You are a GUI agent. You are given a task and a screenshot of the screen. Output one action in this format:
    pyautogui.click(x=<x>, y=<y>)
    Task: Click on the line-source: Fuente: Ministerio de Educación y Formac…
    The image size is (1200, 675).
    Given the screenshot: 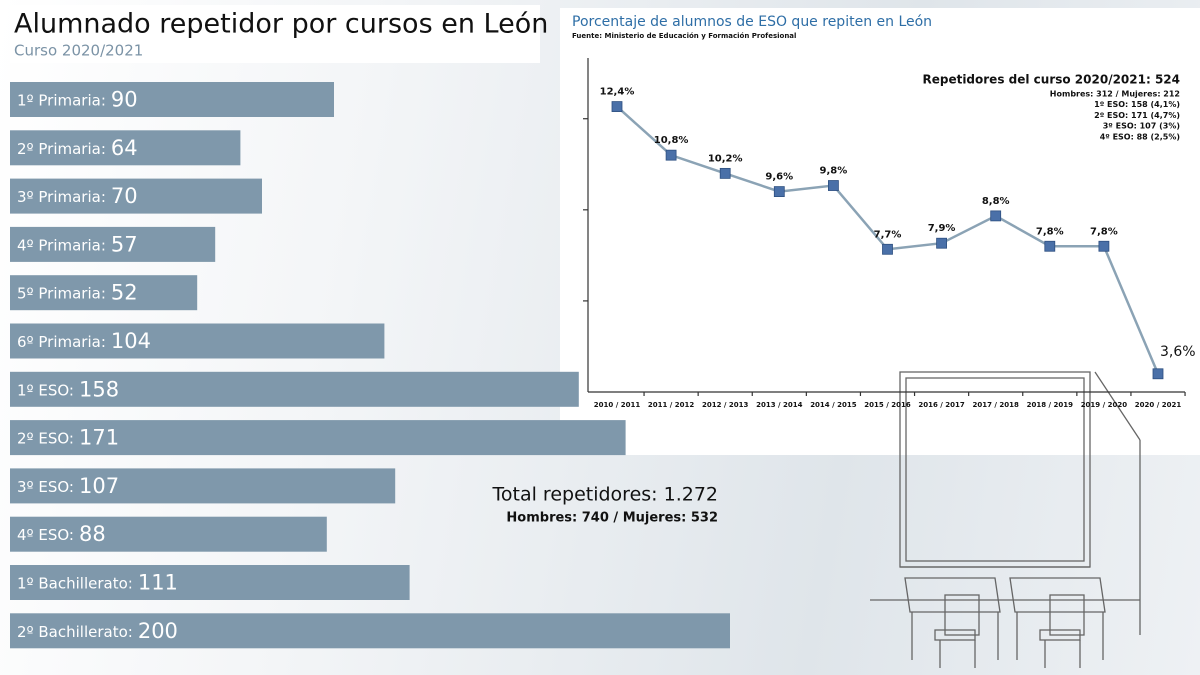 What is the action you would take?
    pyautogui.click(x=684, y=36)
    